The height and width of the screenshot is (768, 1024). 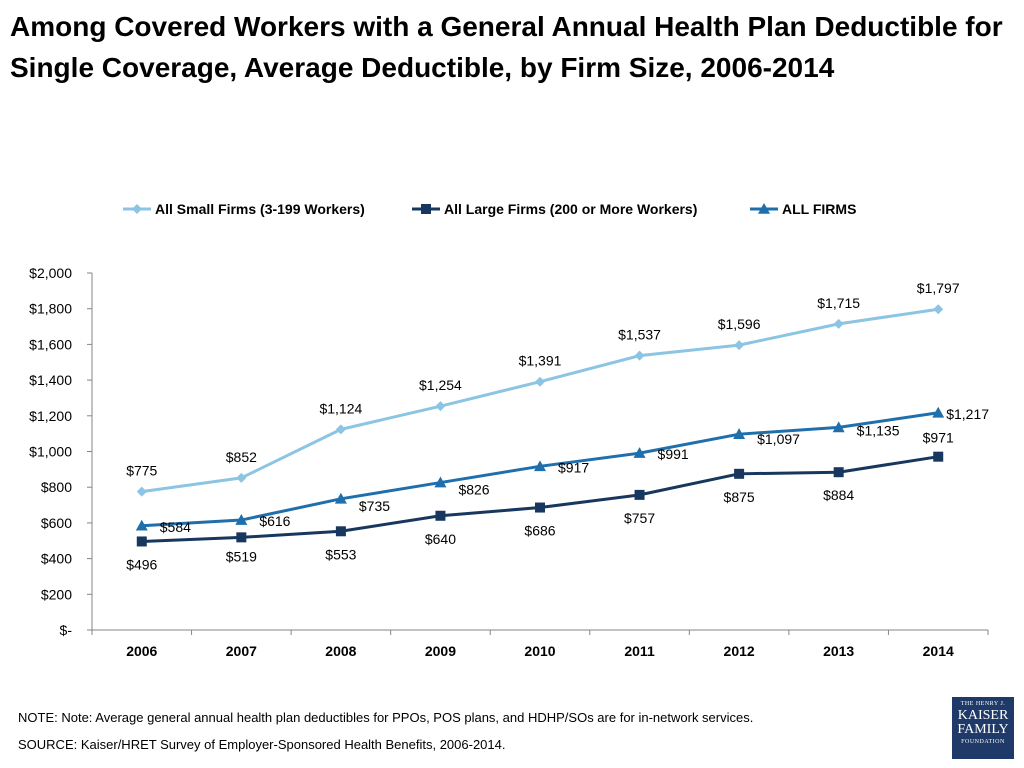 What do you see at coordinates (241, 556) in the screenshot?
I see `data-label: $519` at bounding box center [241, 556].